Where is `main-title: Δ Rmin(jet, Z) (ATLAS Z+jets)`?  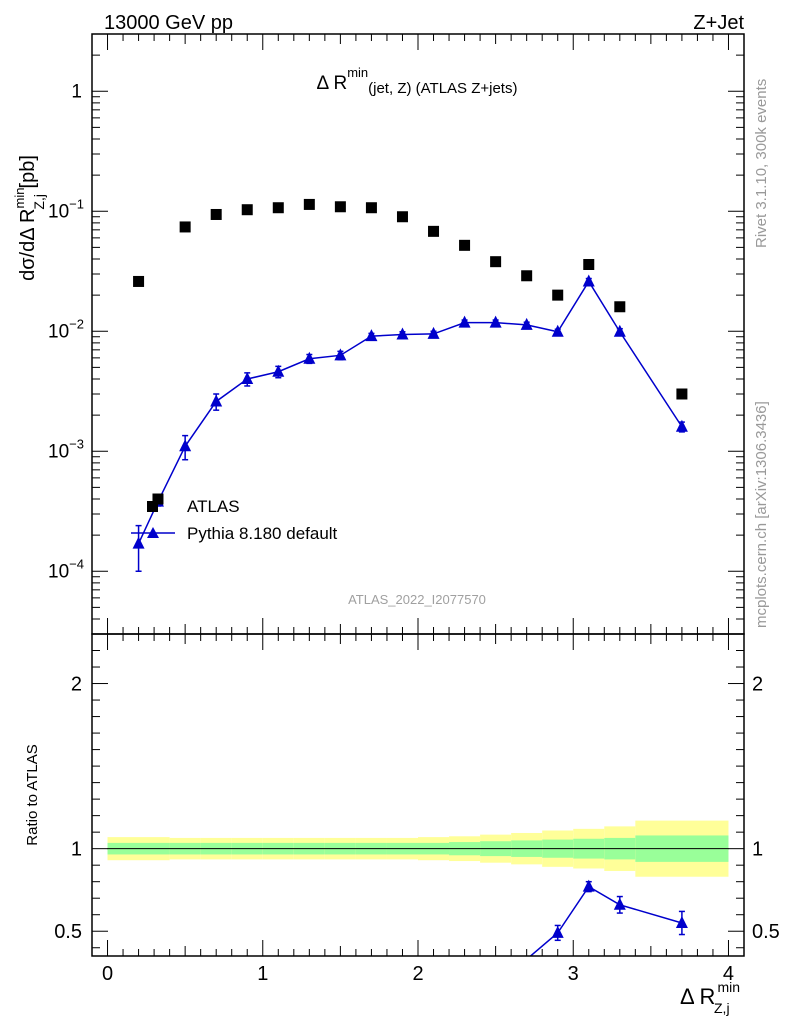 main-title: Δ Rmin(jet, Z) (ATLAS Z+jets) is located at coordinates (417, 81).